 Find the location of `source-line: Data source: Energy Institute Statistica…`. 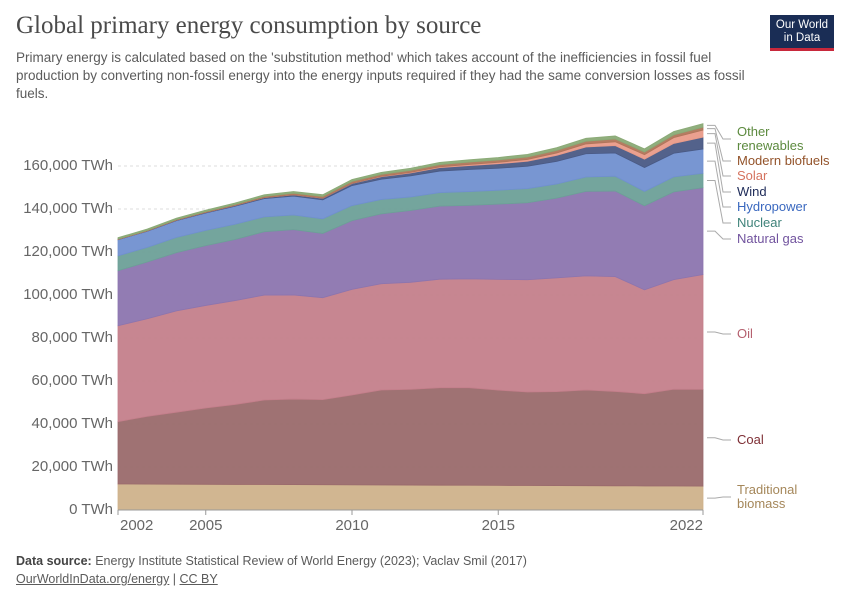

source-line: Data source: Energy Institute Statistica… is located at coordinates (271, 561).